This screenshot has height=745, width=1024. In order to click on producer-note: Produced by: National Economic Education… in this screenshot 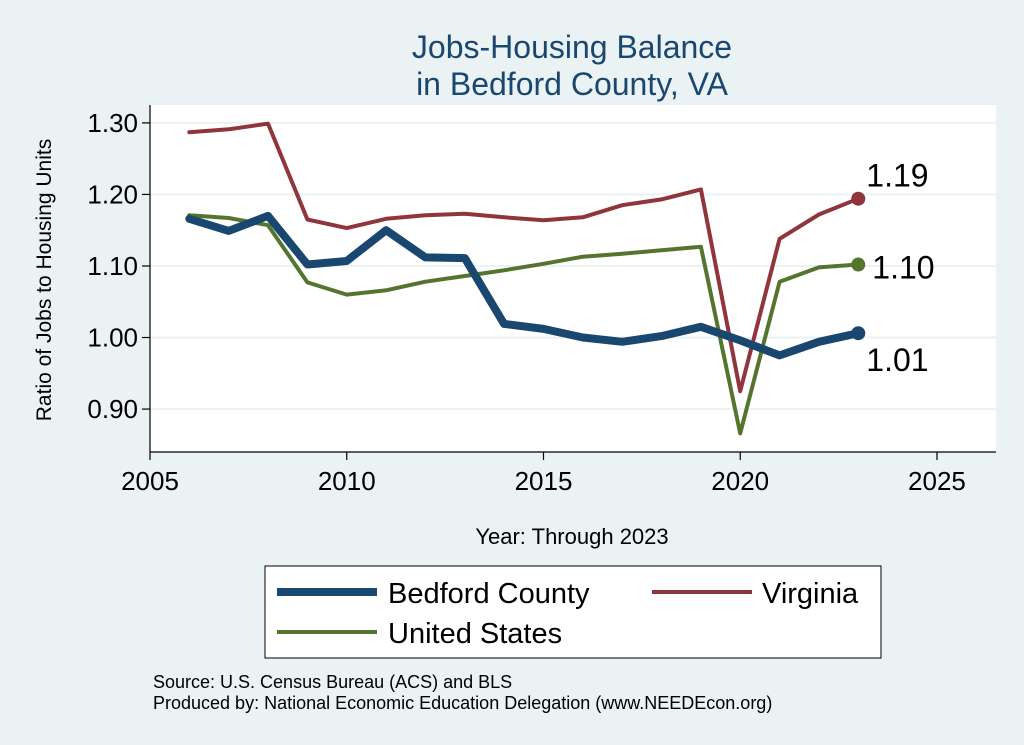, I will do `click(462, 703)`.